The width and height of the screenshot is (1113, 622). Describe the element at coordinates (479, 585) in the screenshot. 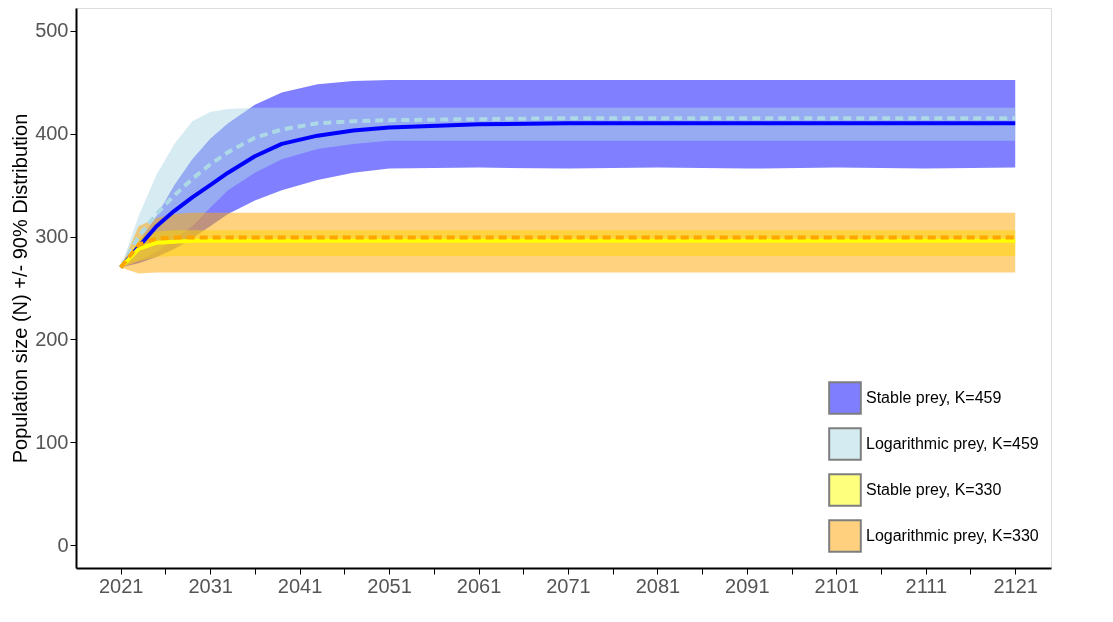

I see `x-tick-label: 2061` at that location.